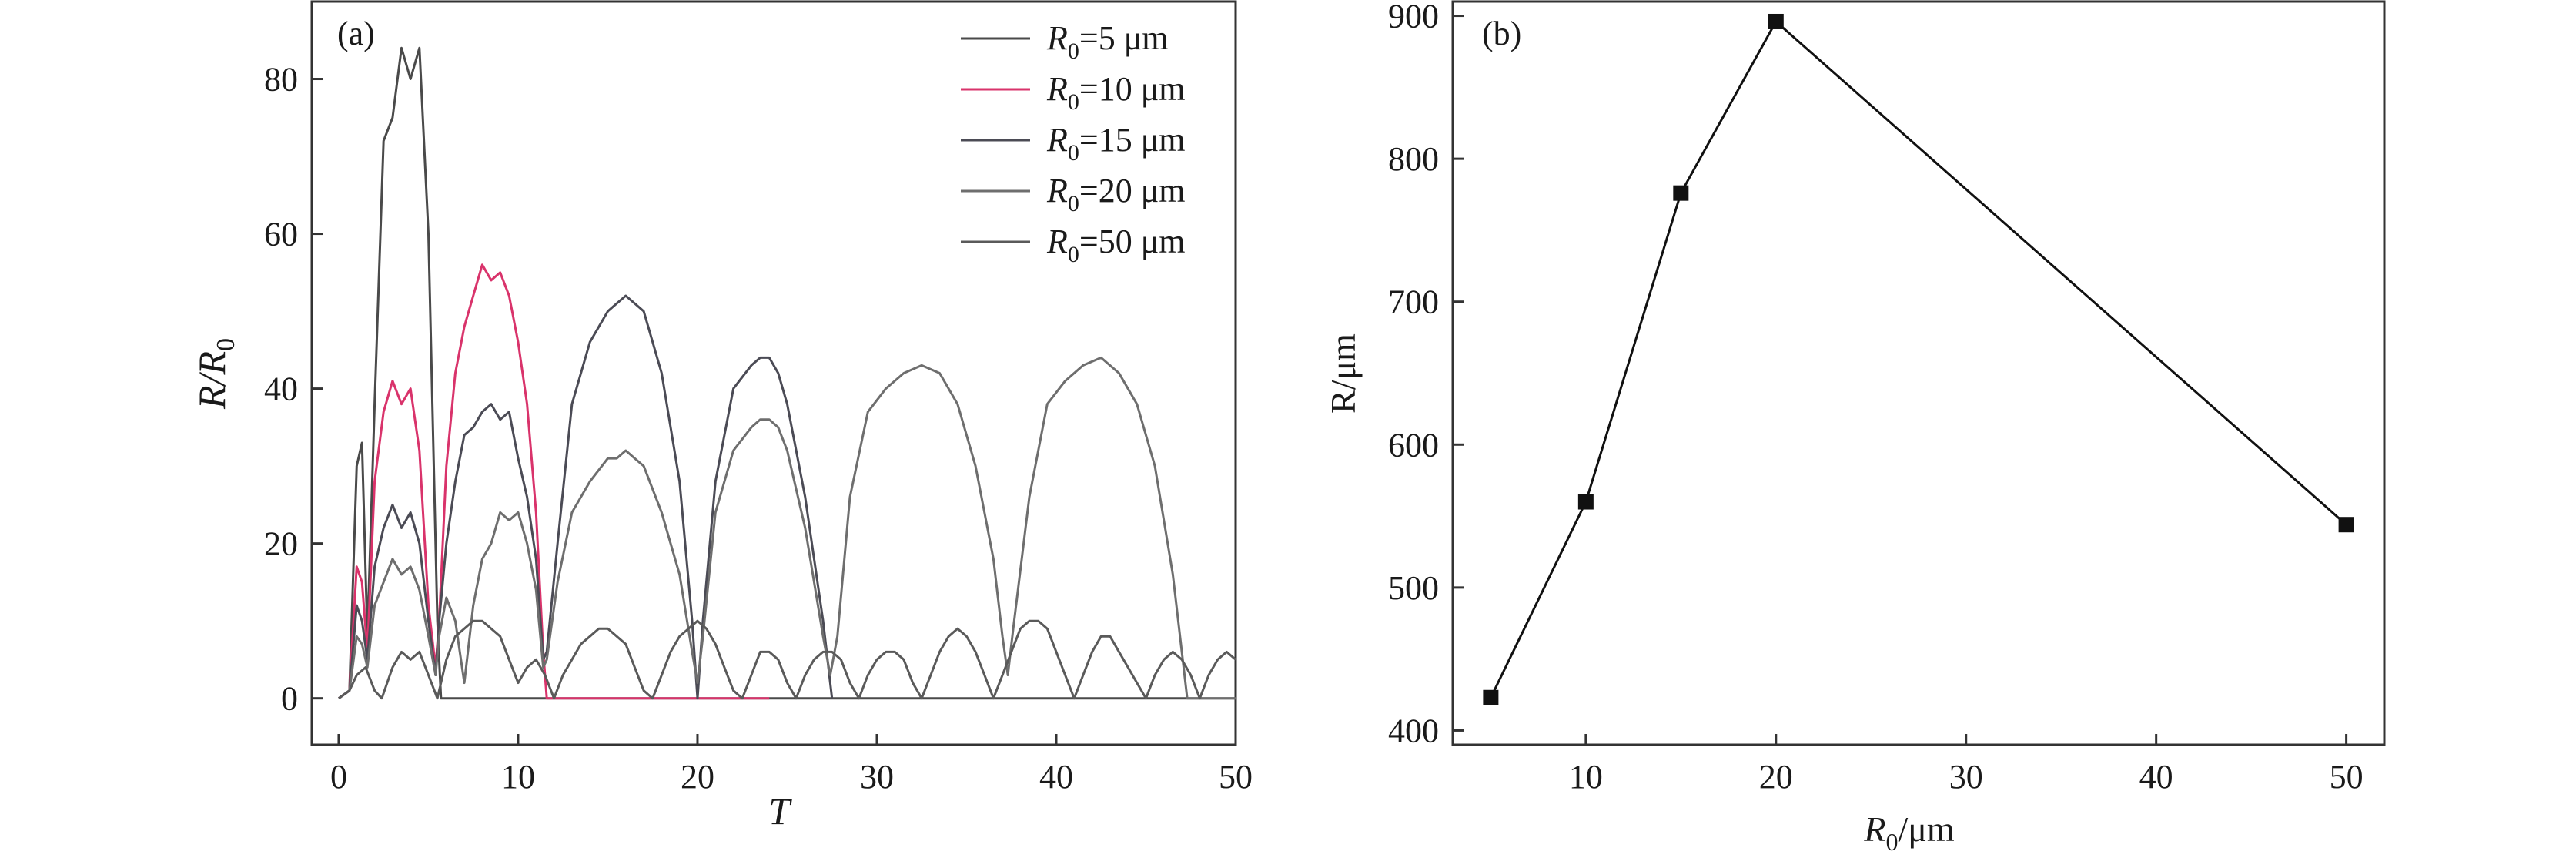 This screenshot has width=2576, height=868. Describe the element at coordinates (281, 234) in the screenshot. I see `panel-a-y-tick-label: 60` at that location.